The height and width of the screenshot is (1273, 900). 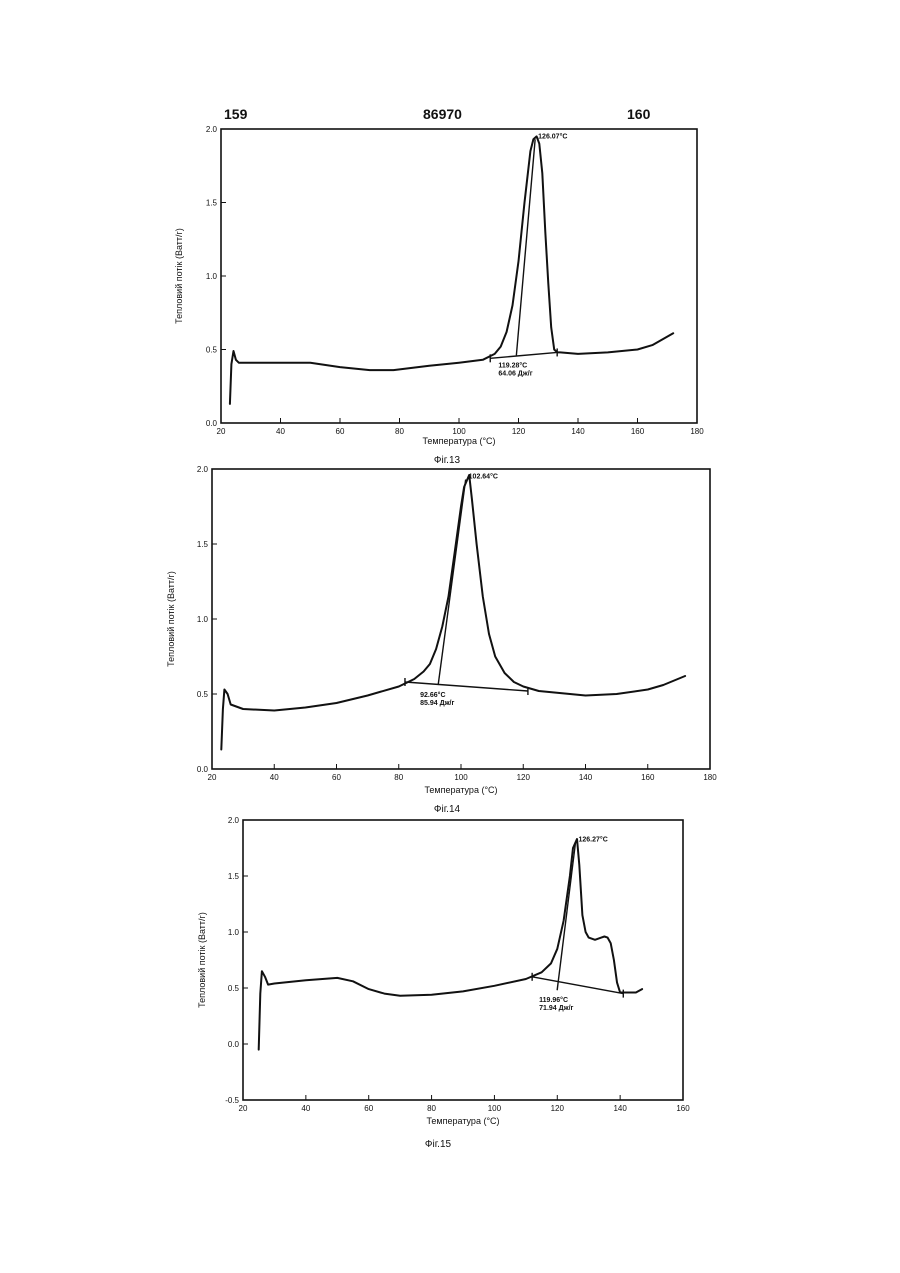 I want to click on fig2-y-axis-label: Тепловий потік (Ватт/г), so click(x=171, y=619).